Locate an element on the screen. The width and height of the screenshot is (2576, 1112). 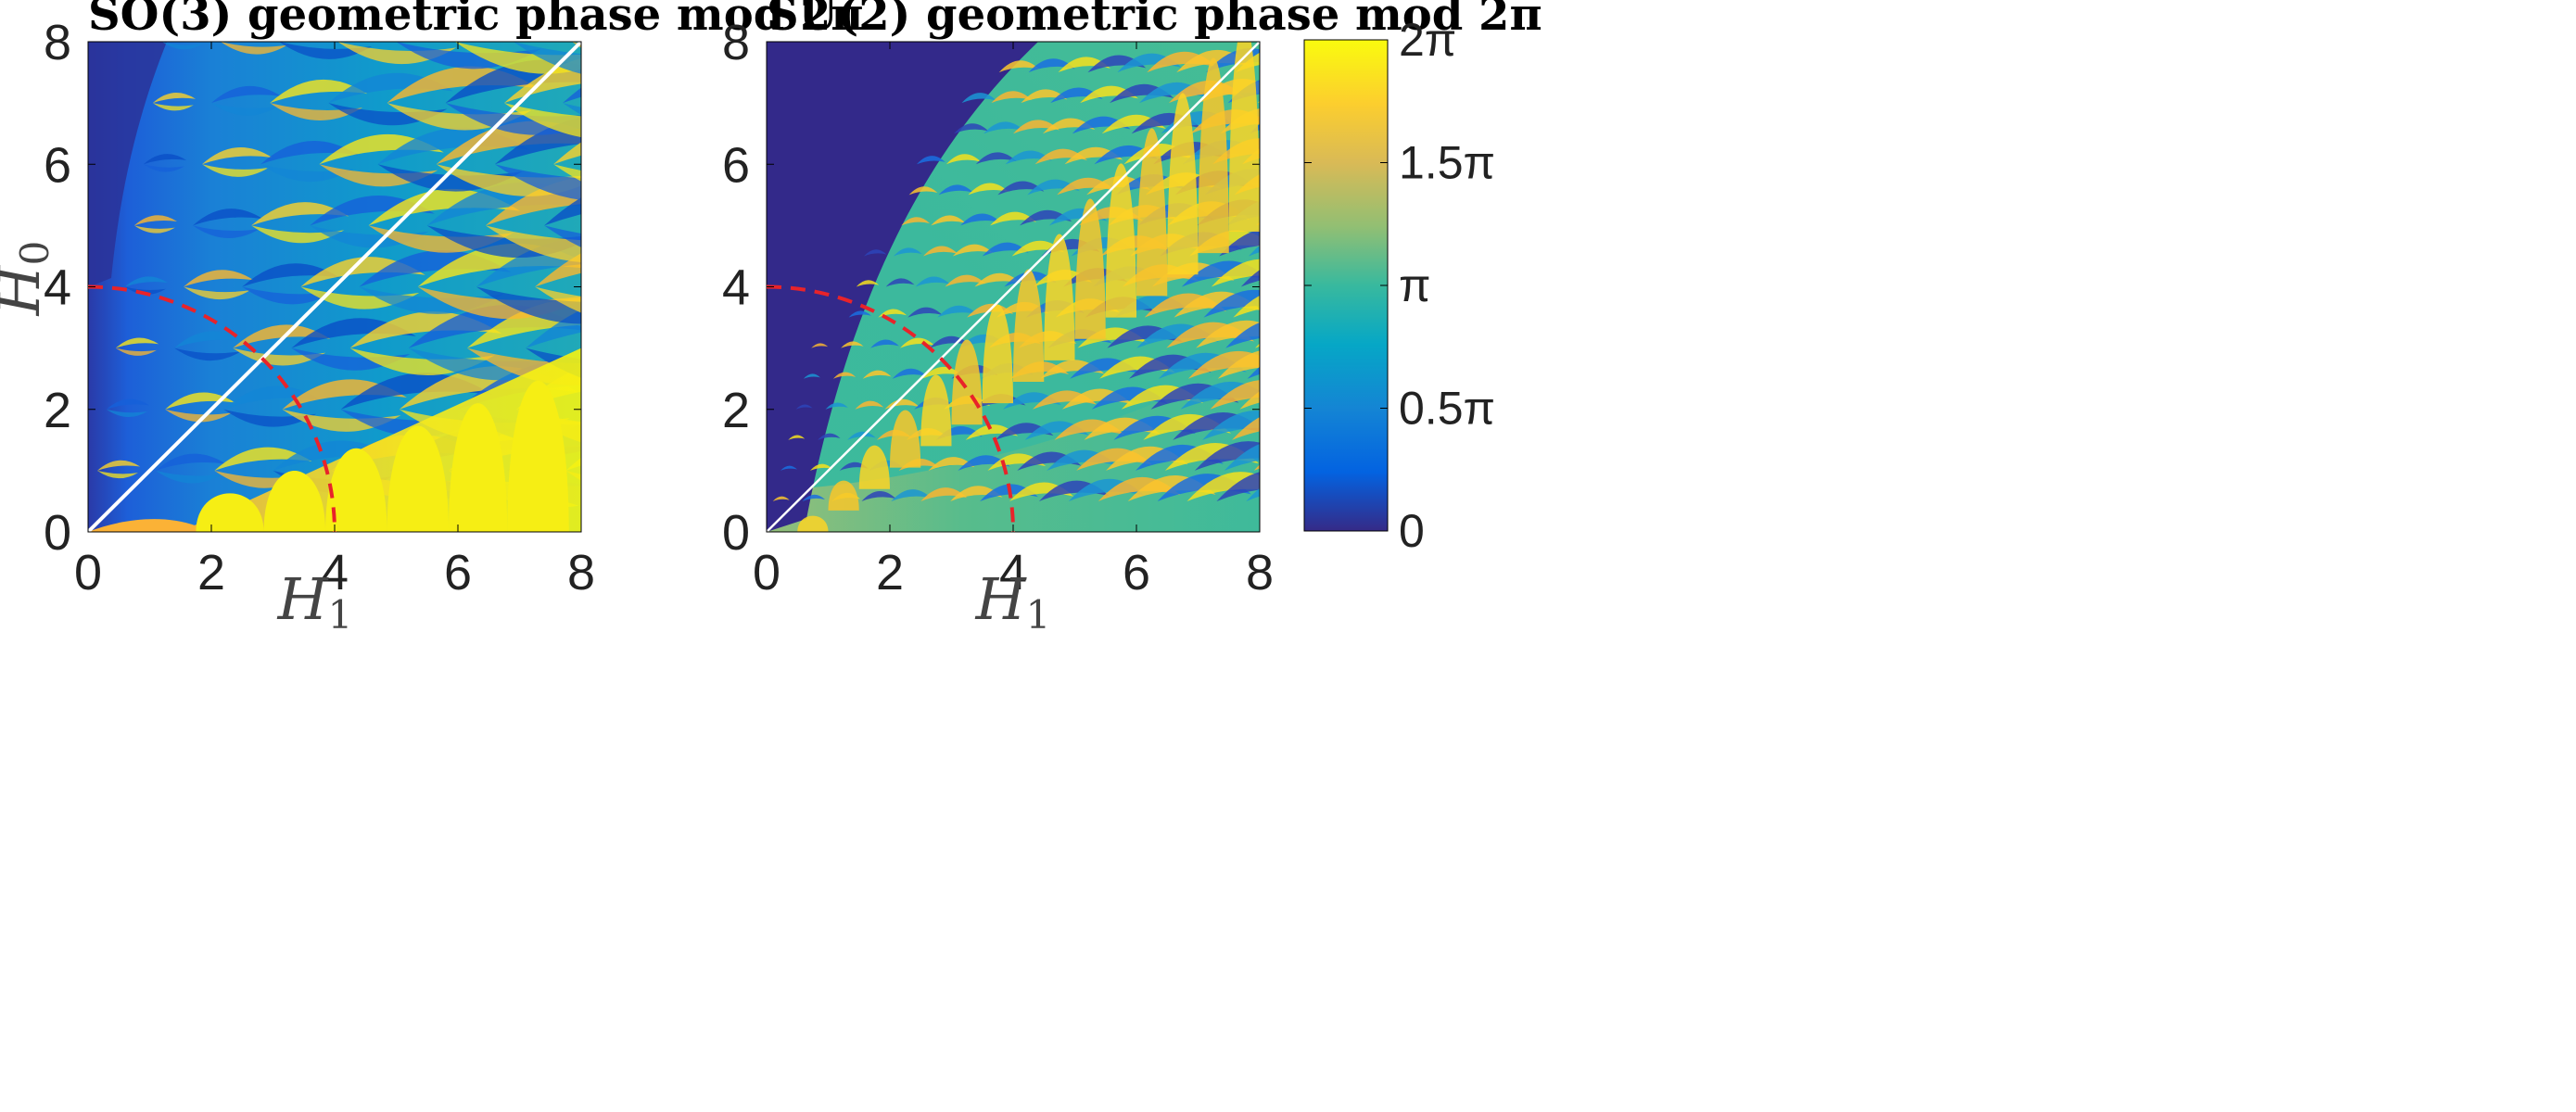
su2-ytick-label: 8 is located at coordinates (736, 42).